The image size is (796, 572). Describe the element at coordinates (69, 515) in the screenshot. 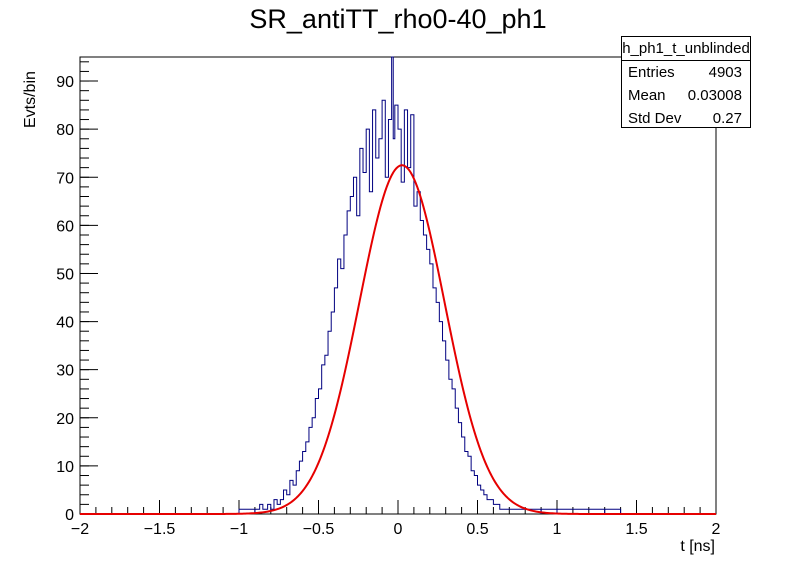

I see `y-tick-label: 0` at that location.